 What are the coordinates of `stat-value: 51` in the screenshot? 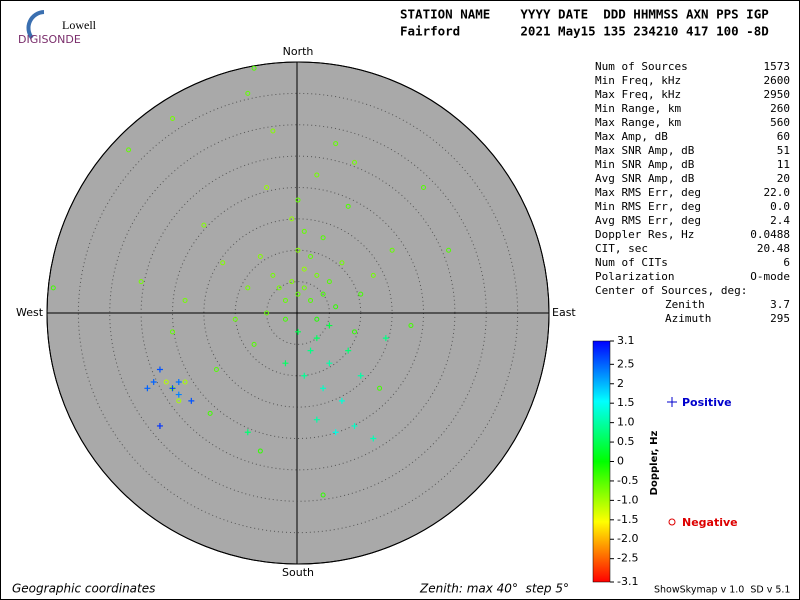 It's located at (783, 150).